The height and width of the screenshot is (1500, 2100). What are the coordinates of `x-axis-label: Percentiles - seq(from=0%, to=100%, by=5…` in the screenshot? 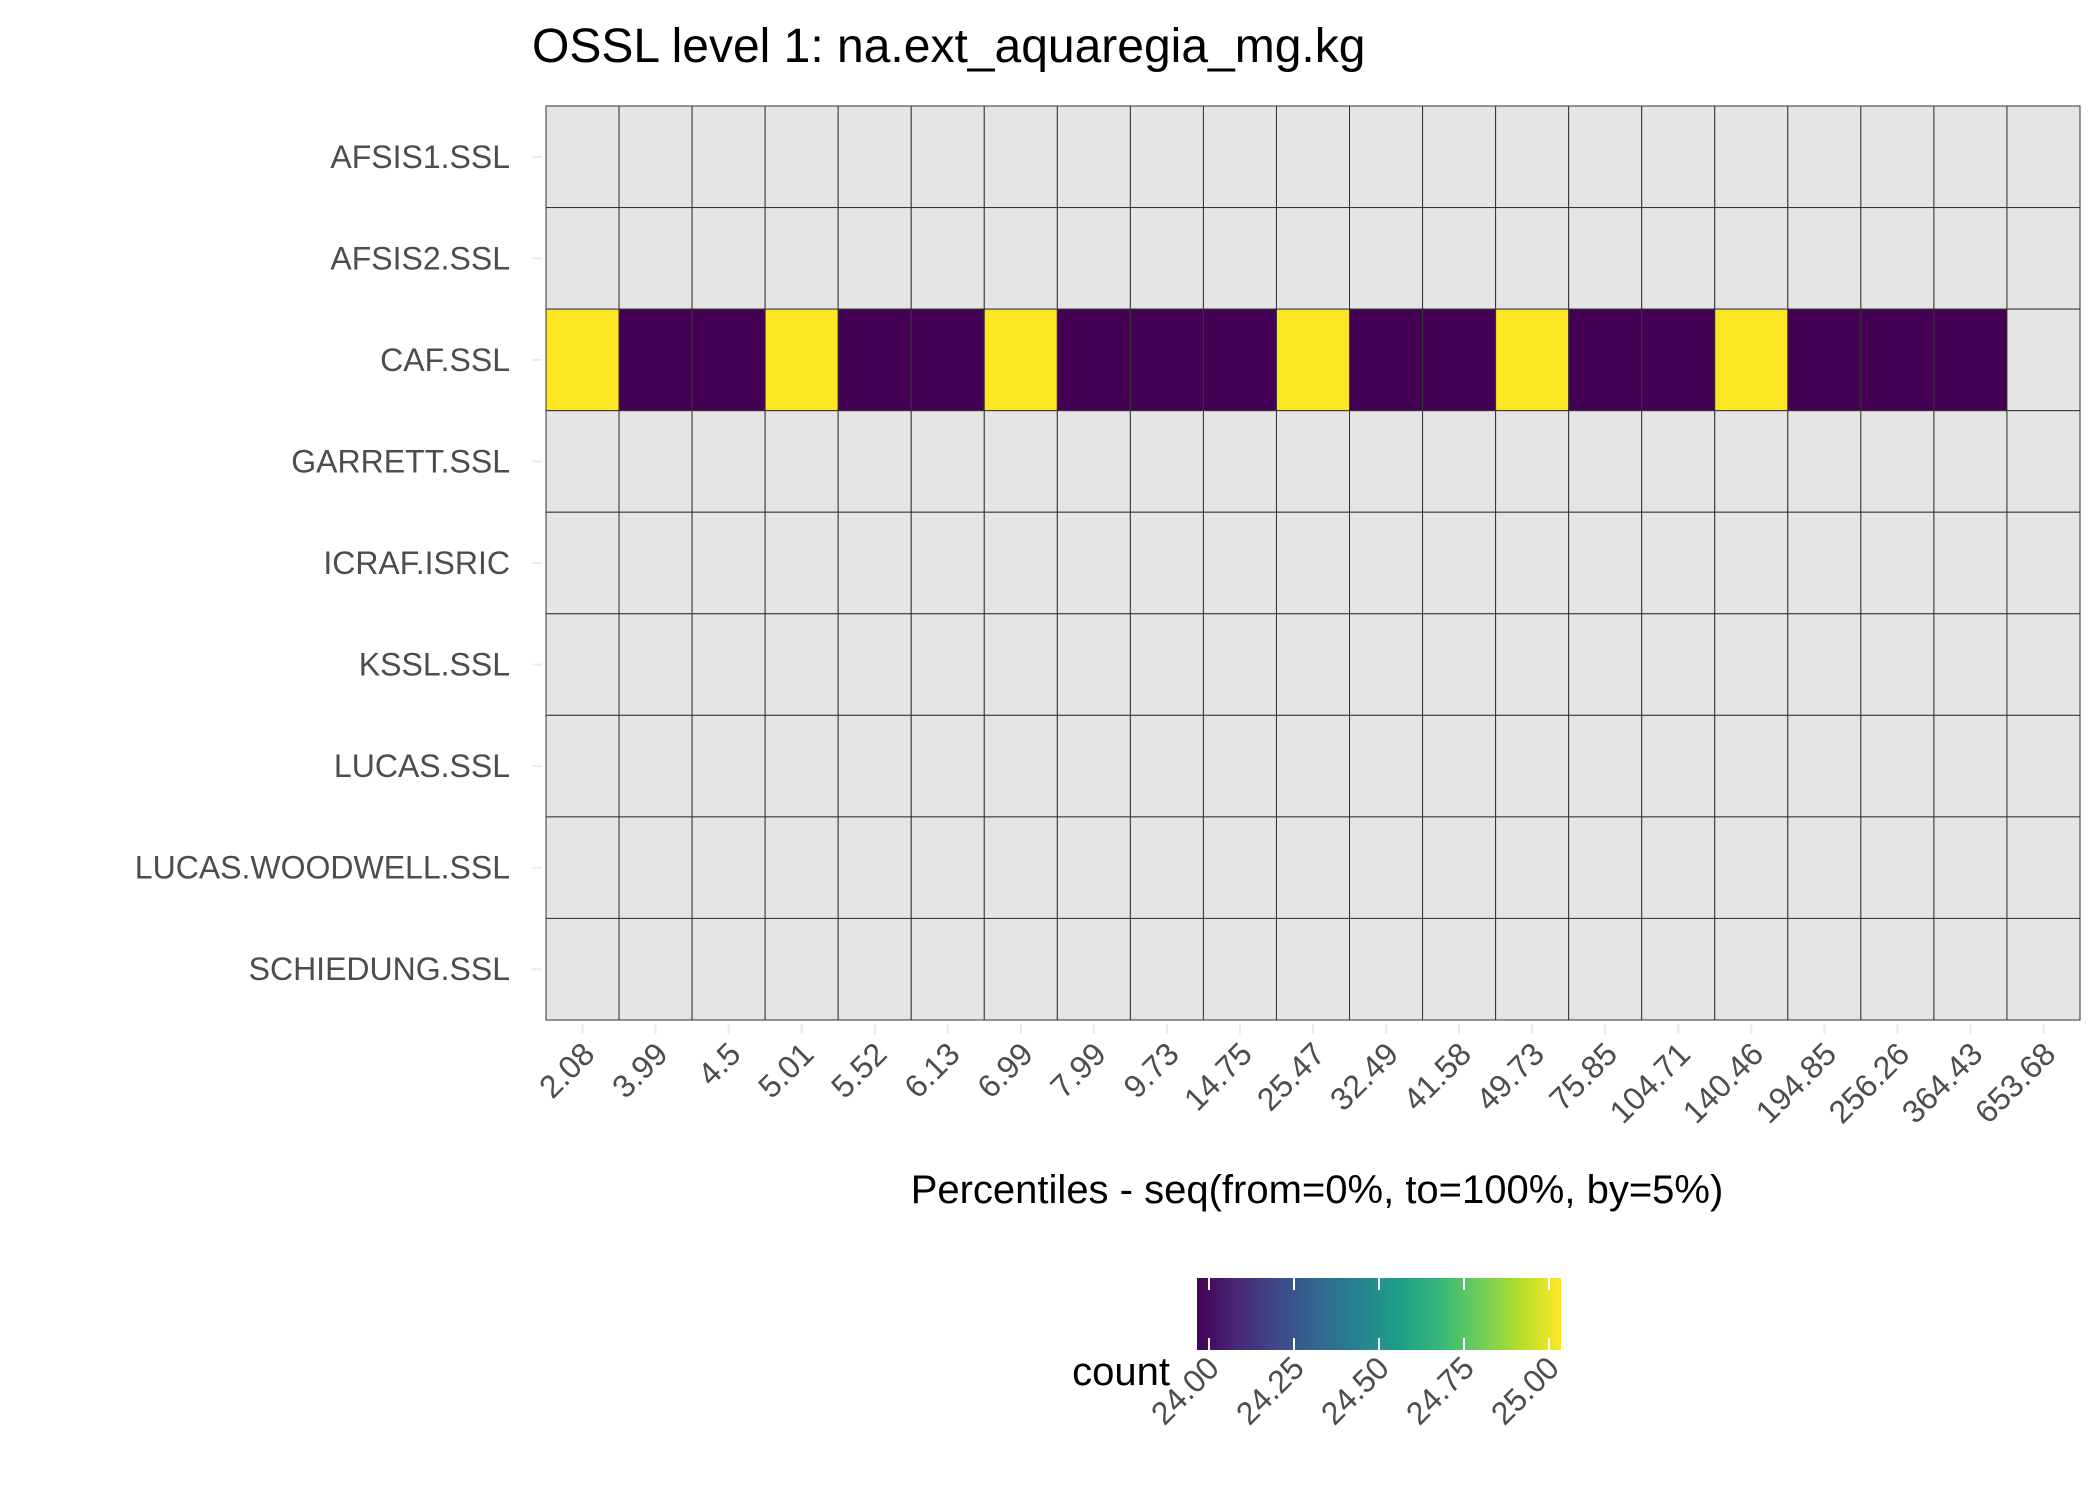 It's located at (1317, 1190).